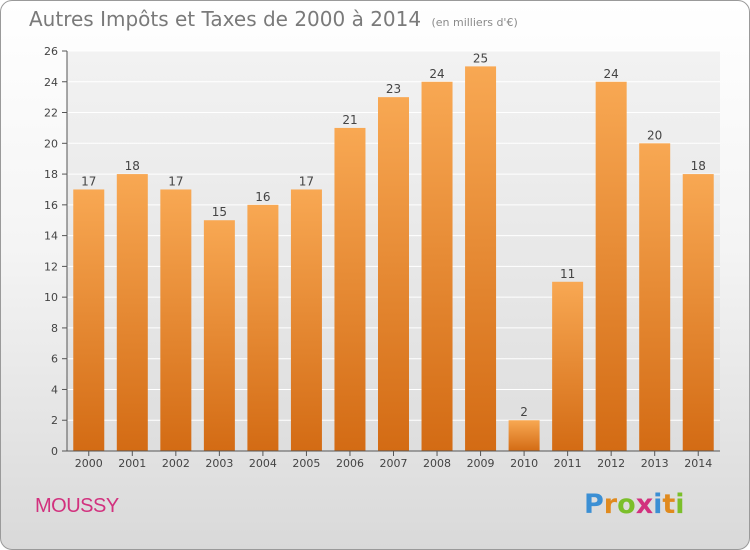 The height and width of the screenshot is (550, 750). I want to click on proxiti-logo: Proxiti, so click(634, 504).